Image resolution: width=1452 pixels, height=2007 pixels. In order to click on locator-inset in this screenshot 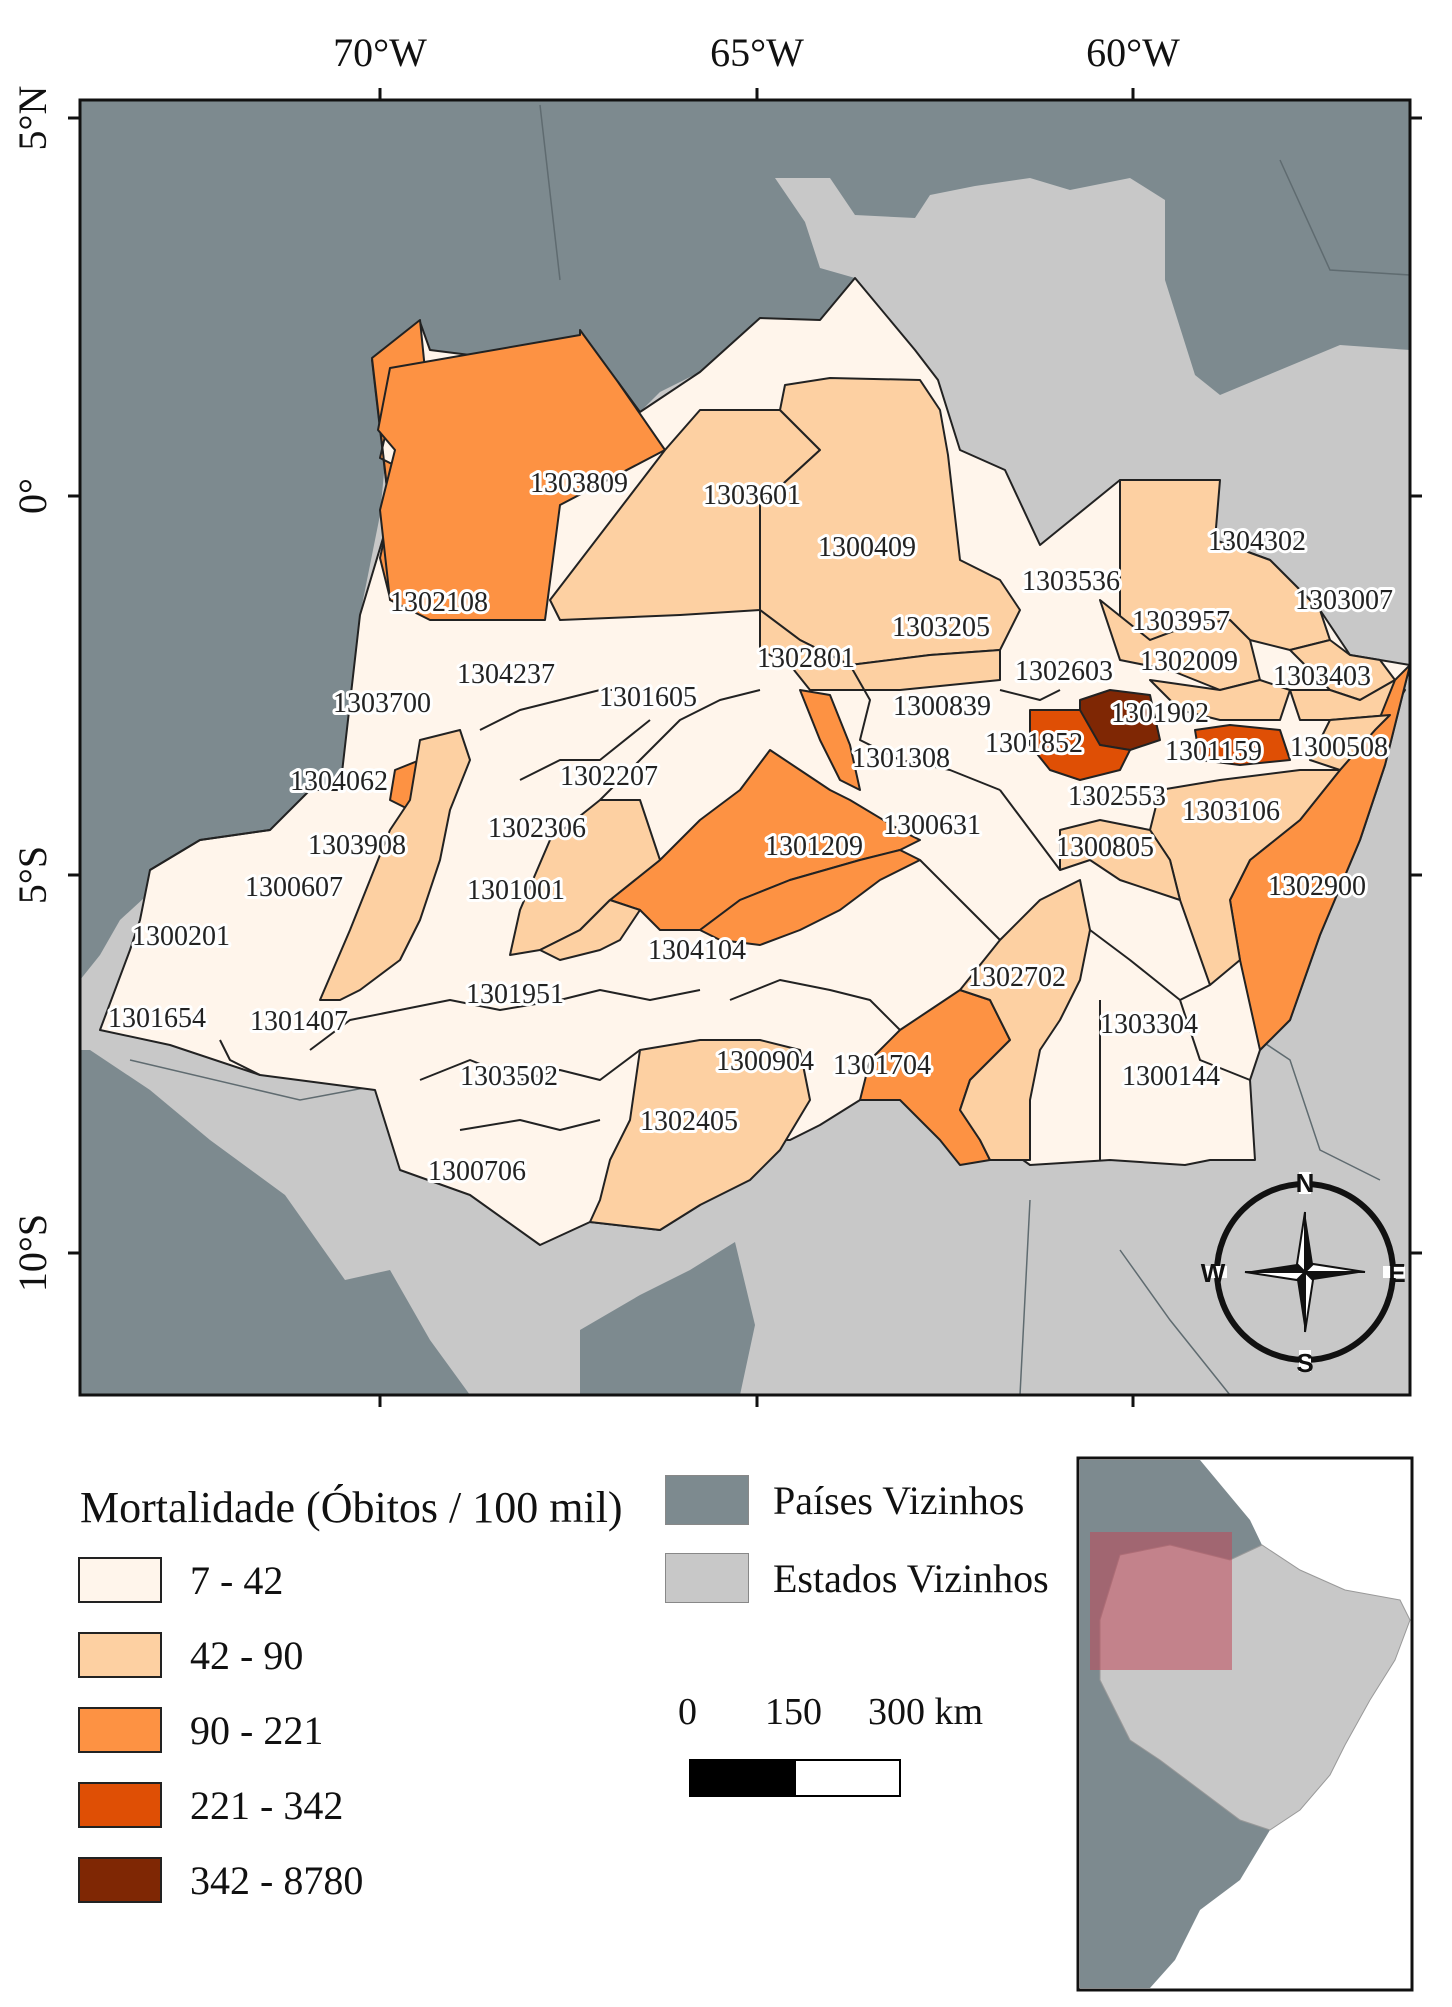, I will do `click(1245, 1724)`.